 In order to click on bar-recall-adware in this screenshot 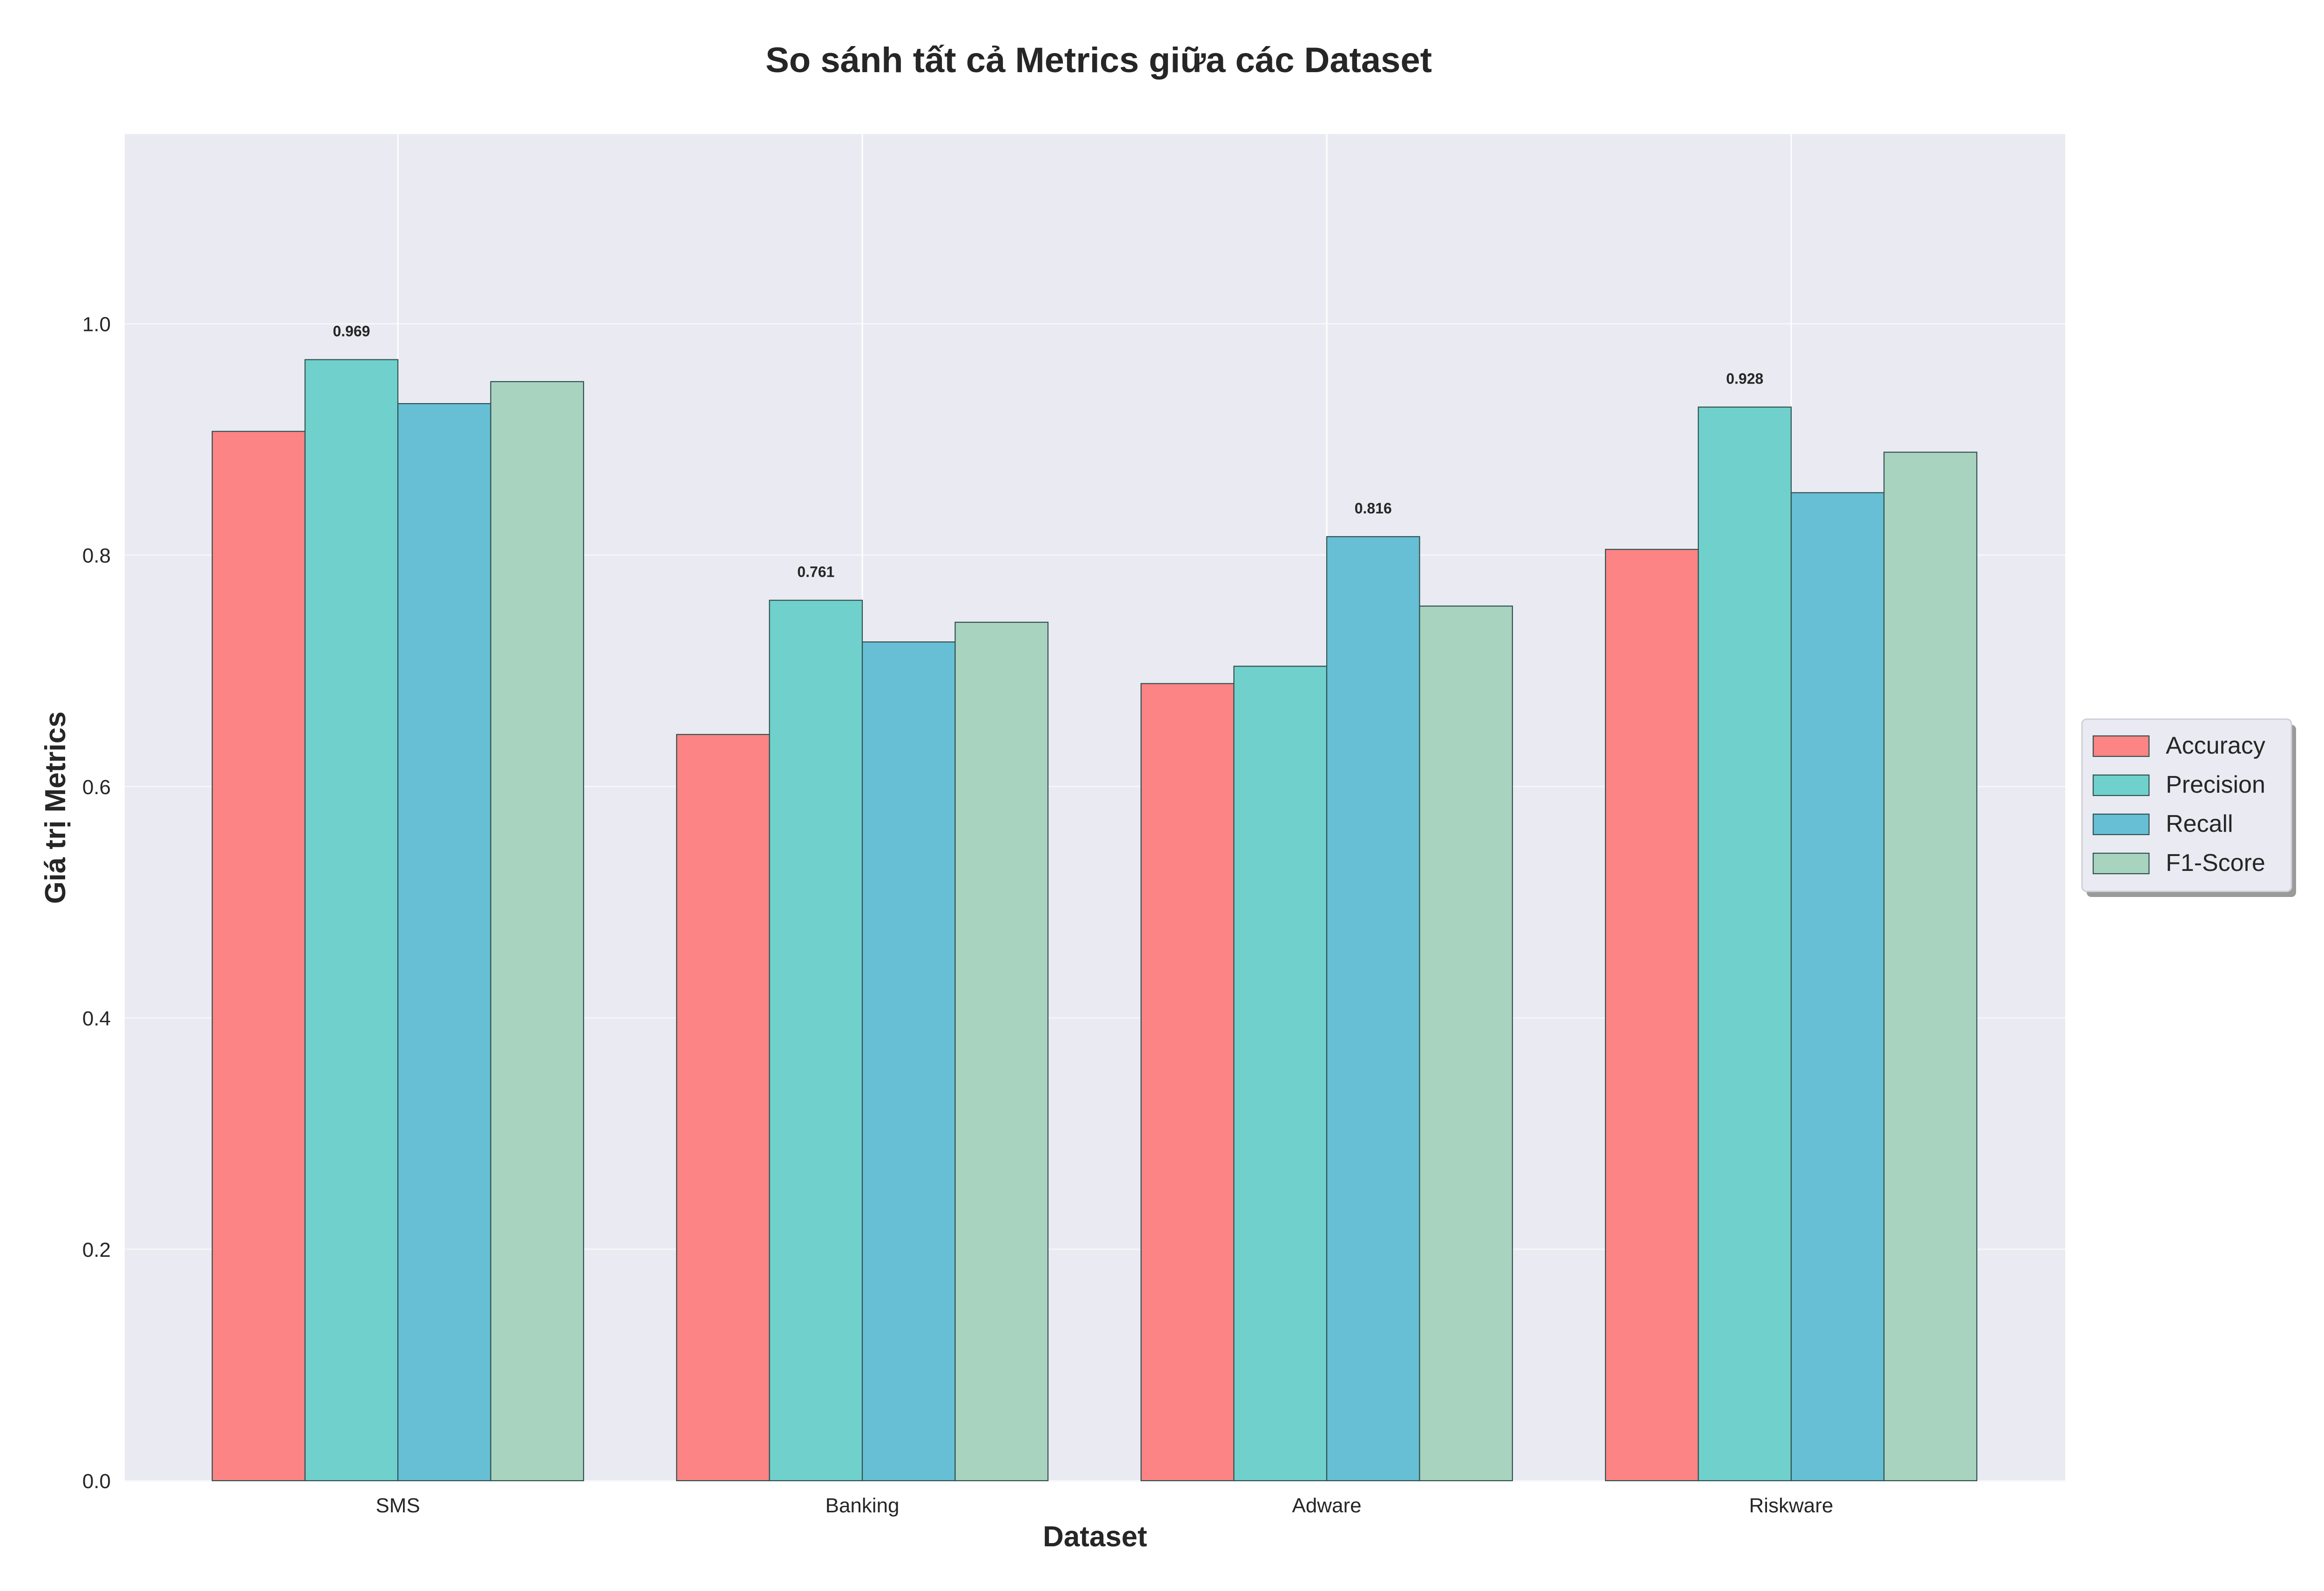, I will do `click(1373, 1009)`.